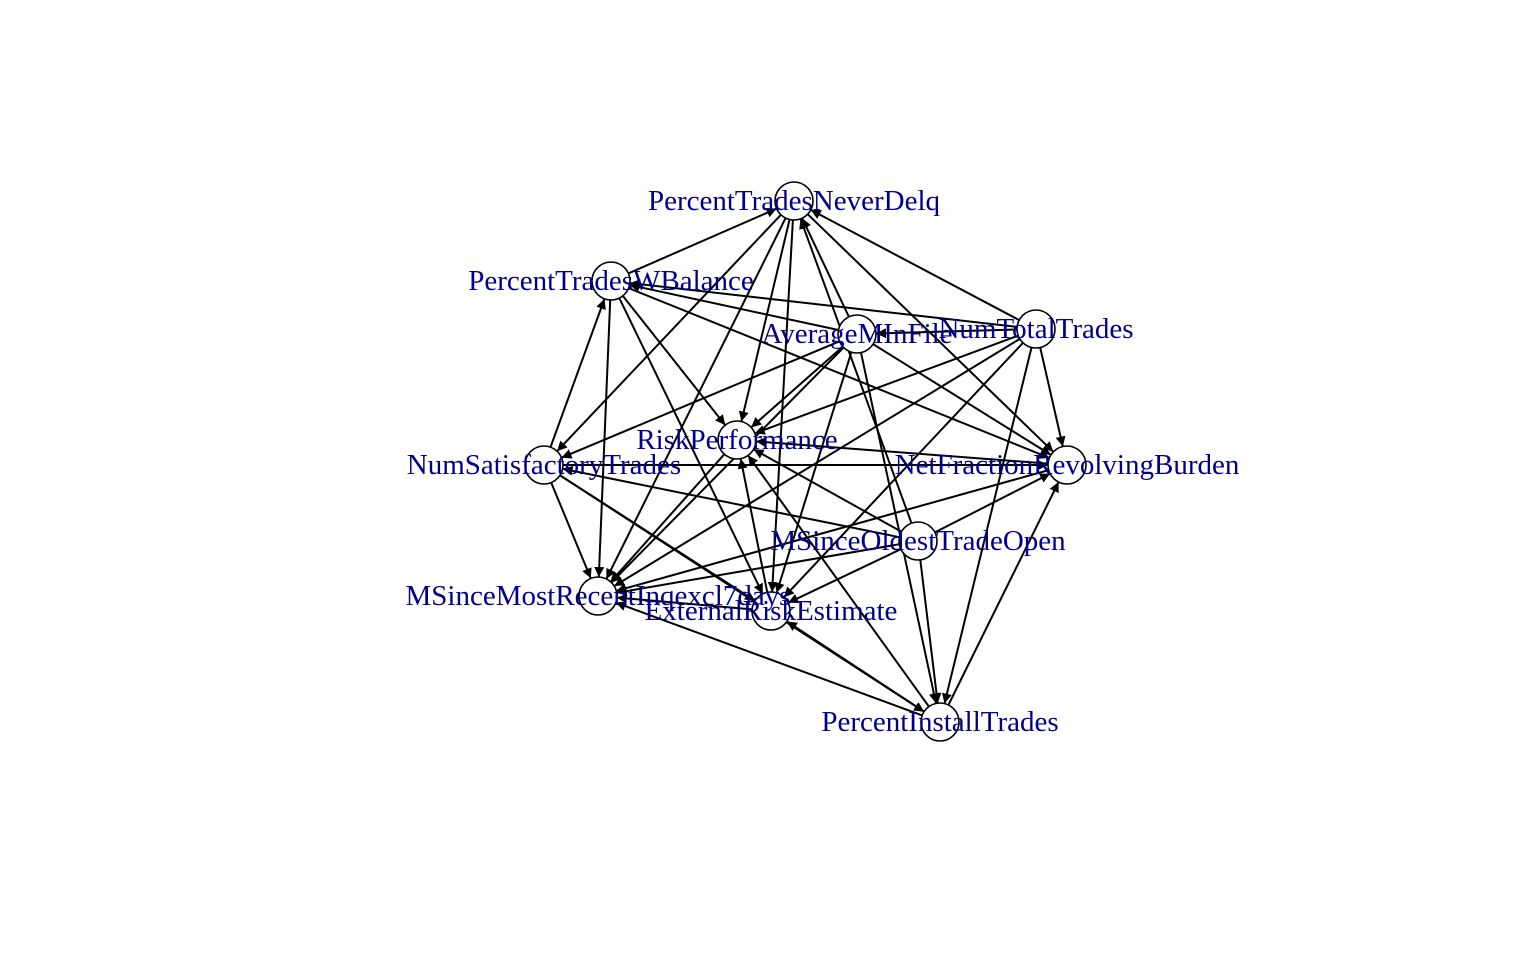  What do you see at coordinates (734, 306) in the screenshot?
I see `edge-AverageMInFile-to-PercentTradesWBalance` at bounding box center [734, 306].